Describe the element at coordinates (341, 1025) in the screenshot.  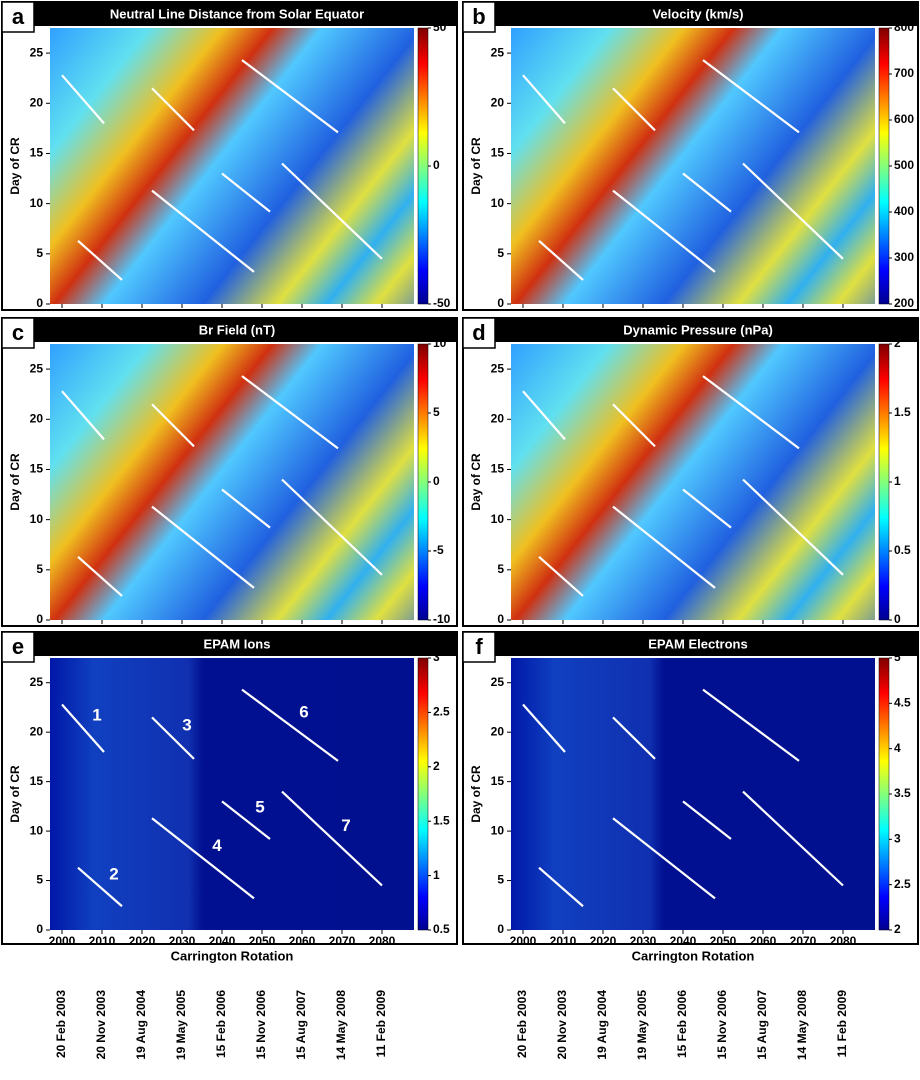
I see `date-label: 14 May 2008` at that location.